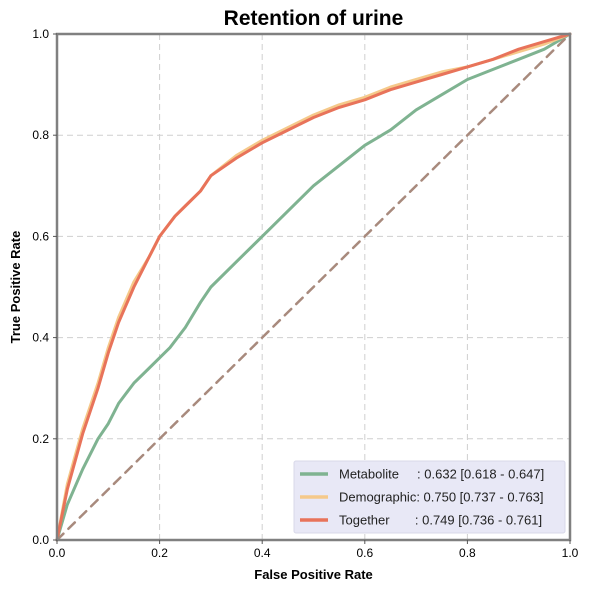 Image resolution: width=591 pixels, height=592 pixels. I want to click on x-tick-label: 1.0, so click(570, 553).